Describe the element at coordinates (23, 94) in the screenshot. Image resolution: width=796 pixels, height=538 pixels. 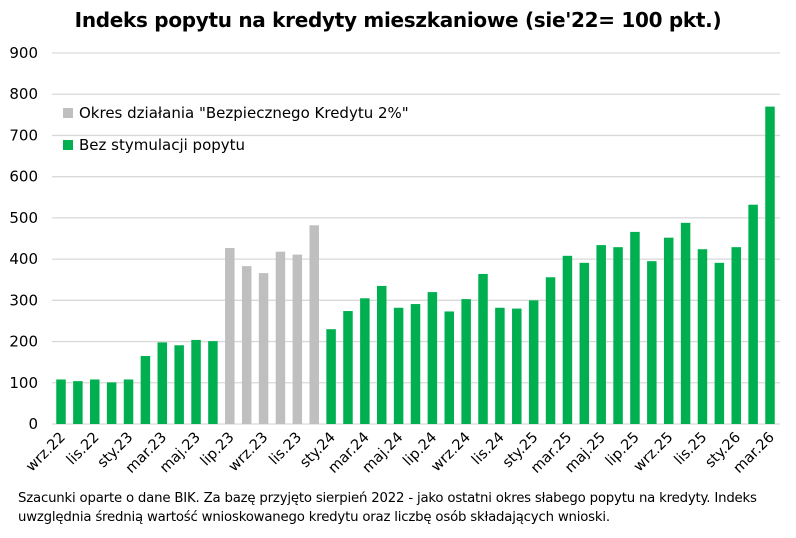
I see `y-tick-label: 800` at that location.